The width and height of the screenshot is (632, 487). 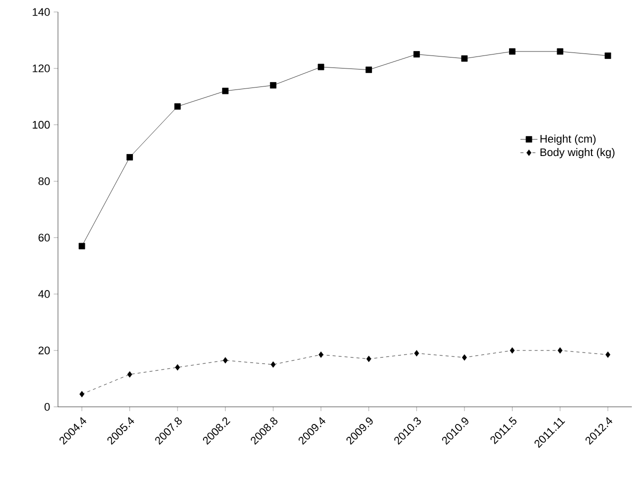 What do you see at coordinates (47, 407) in the screenshot?
I see `y-tick-label: 0` at bounding box center [47, 407].